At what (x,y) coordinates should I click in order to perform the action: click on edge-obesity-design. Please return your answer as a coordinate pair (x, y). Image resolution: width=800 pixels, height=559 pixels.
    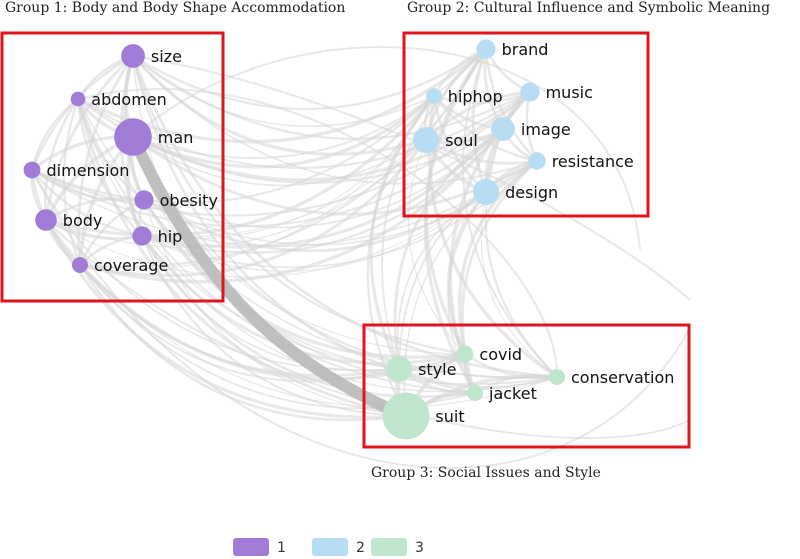
    Looking at the image, I should click on (315, 221).